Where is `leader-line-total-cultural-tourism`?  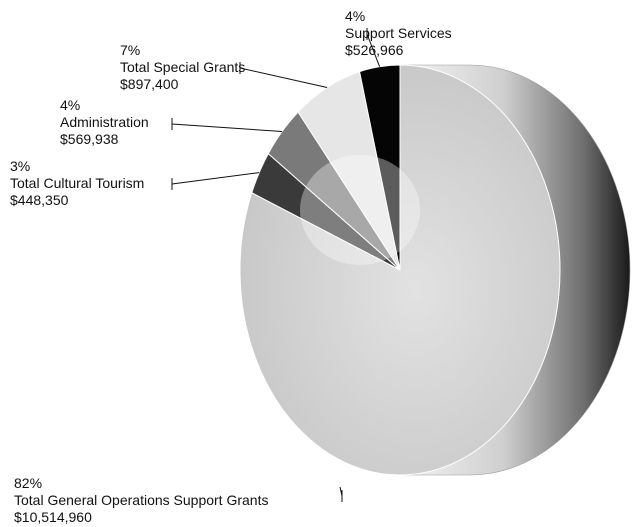 leader-line-total-cultural-tourism is located at coordinates (215, 181).